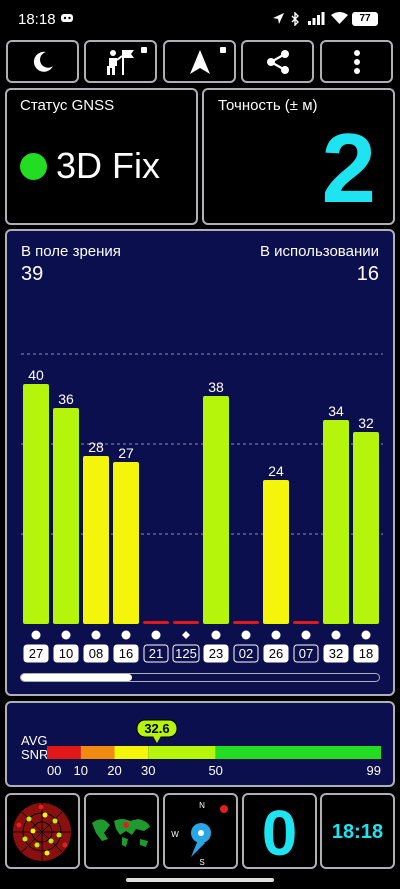 Image resolution: width=400 pixels, height=889 pixels. Describe the element at coordinates (34, 754) in the screenshot. I see `snr-label: SNR` at that location.